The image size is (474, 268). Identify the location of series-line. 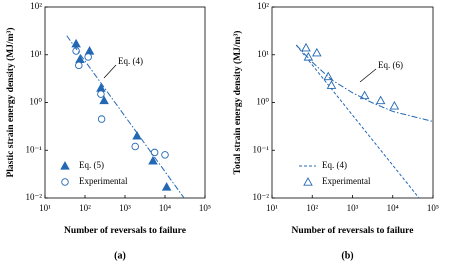
(364, 83).